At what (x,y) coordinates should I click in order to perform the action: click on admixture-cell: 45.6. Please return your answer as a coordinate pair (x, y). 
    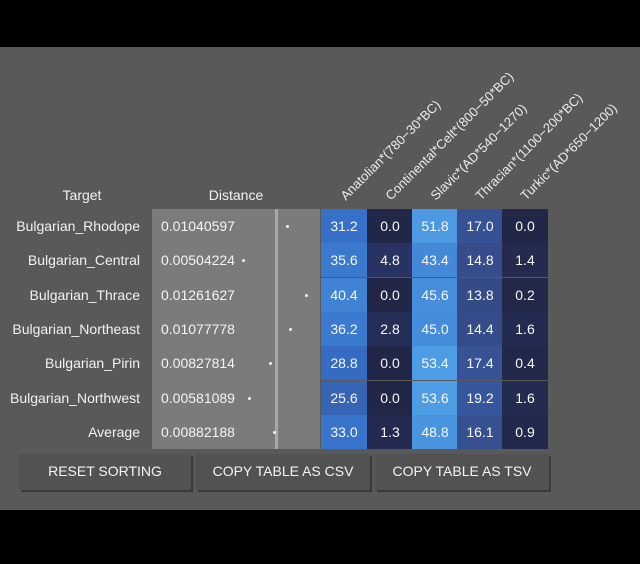
    Looking at the image, I should click on (435, 295).